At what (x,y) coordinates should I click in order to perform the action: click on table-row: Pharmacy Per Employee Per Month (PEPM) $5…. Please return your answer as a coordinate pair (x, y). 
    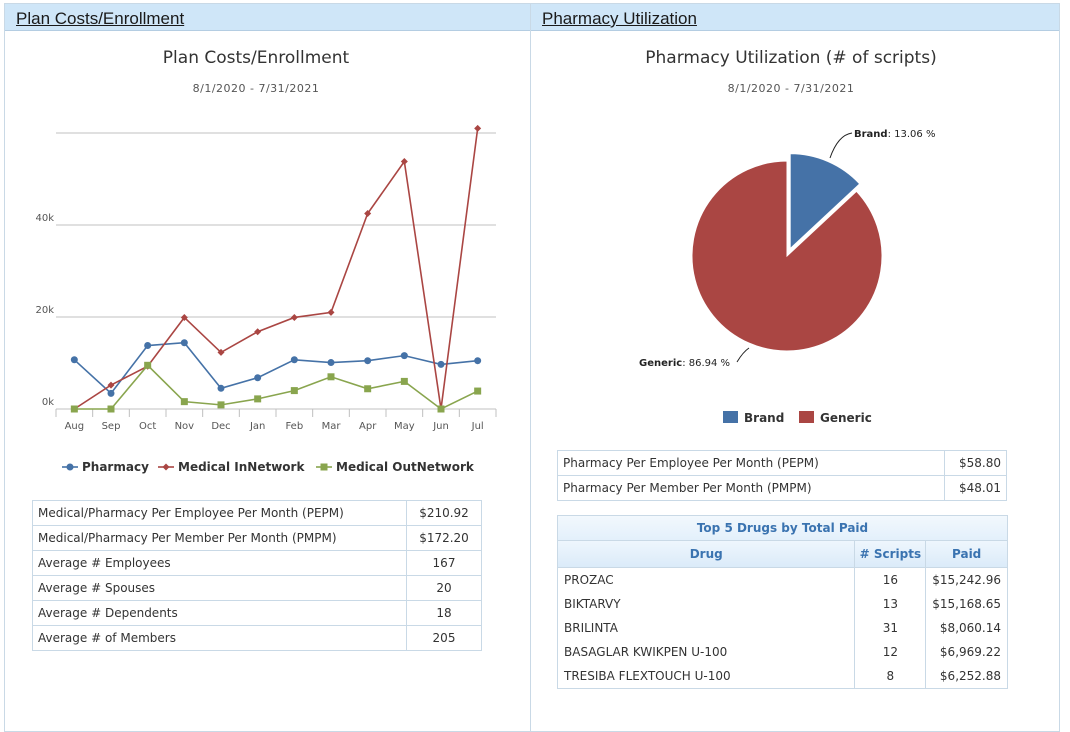
    Looking at the image, I should click on (782, 463).